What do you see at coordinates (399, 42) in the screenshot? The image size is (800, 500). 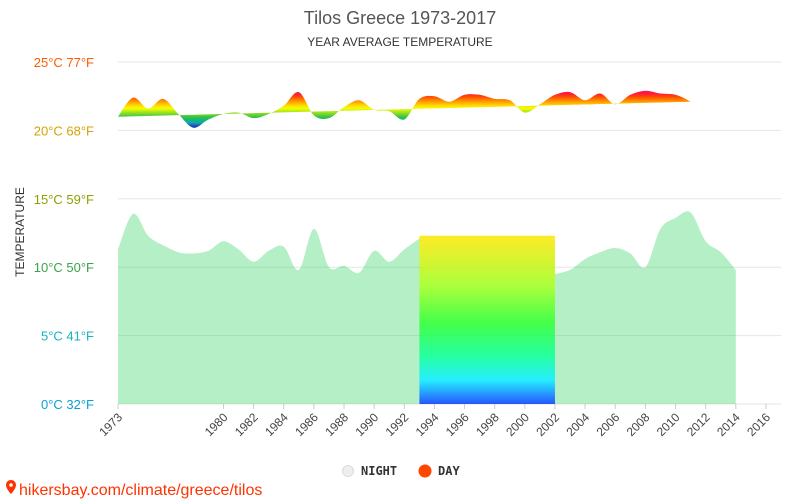 I see `chart-subtitle: YEAR AVERAGE TEMPERATURE` at bounding box center [399, 42].